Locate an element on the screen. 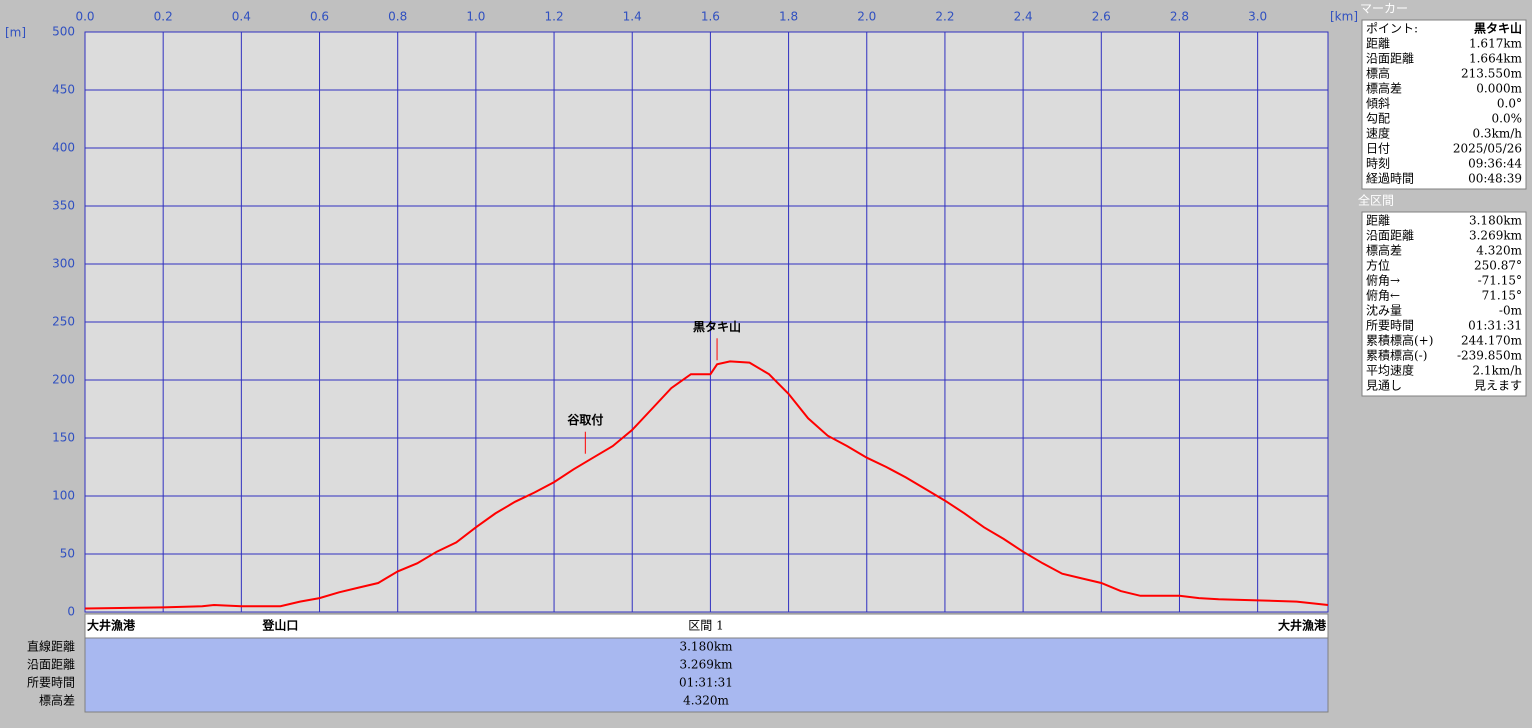 Image resolution: width=1532 pixels, height=728 pixels. panel-value: 1.664km is located at coordinates (1496, 59).